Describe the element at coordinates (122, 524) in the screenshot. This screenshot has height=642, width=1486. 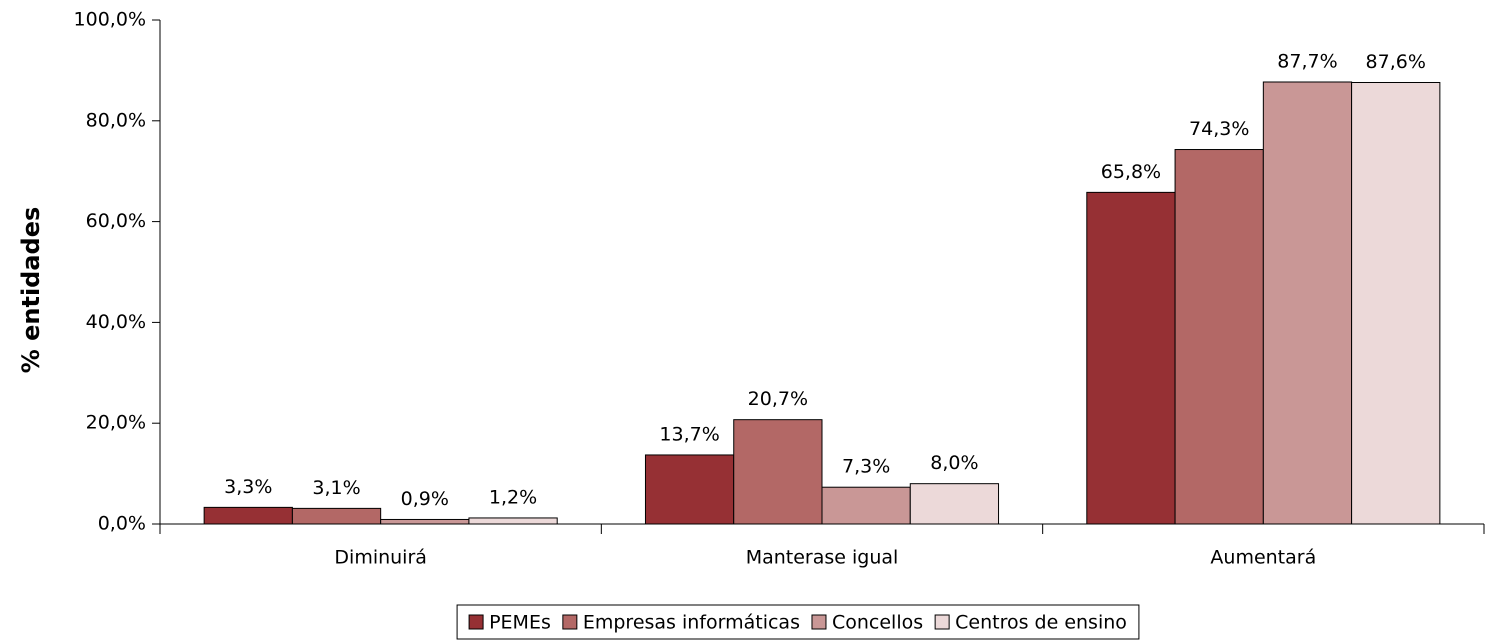
I see `y-tick-label: 0,0%` at that location.